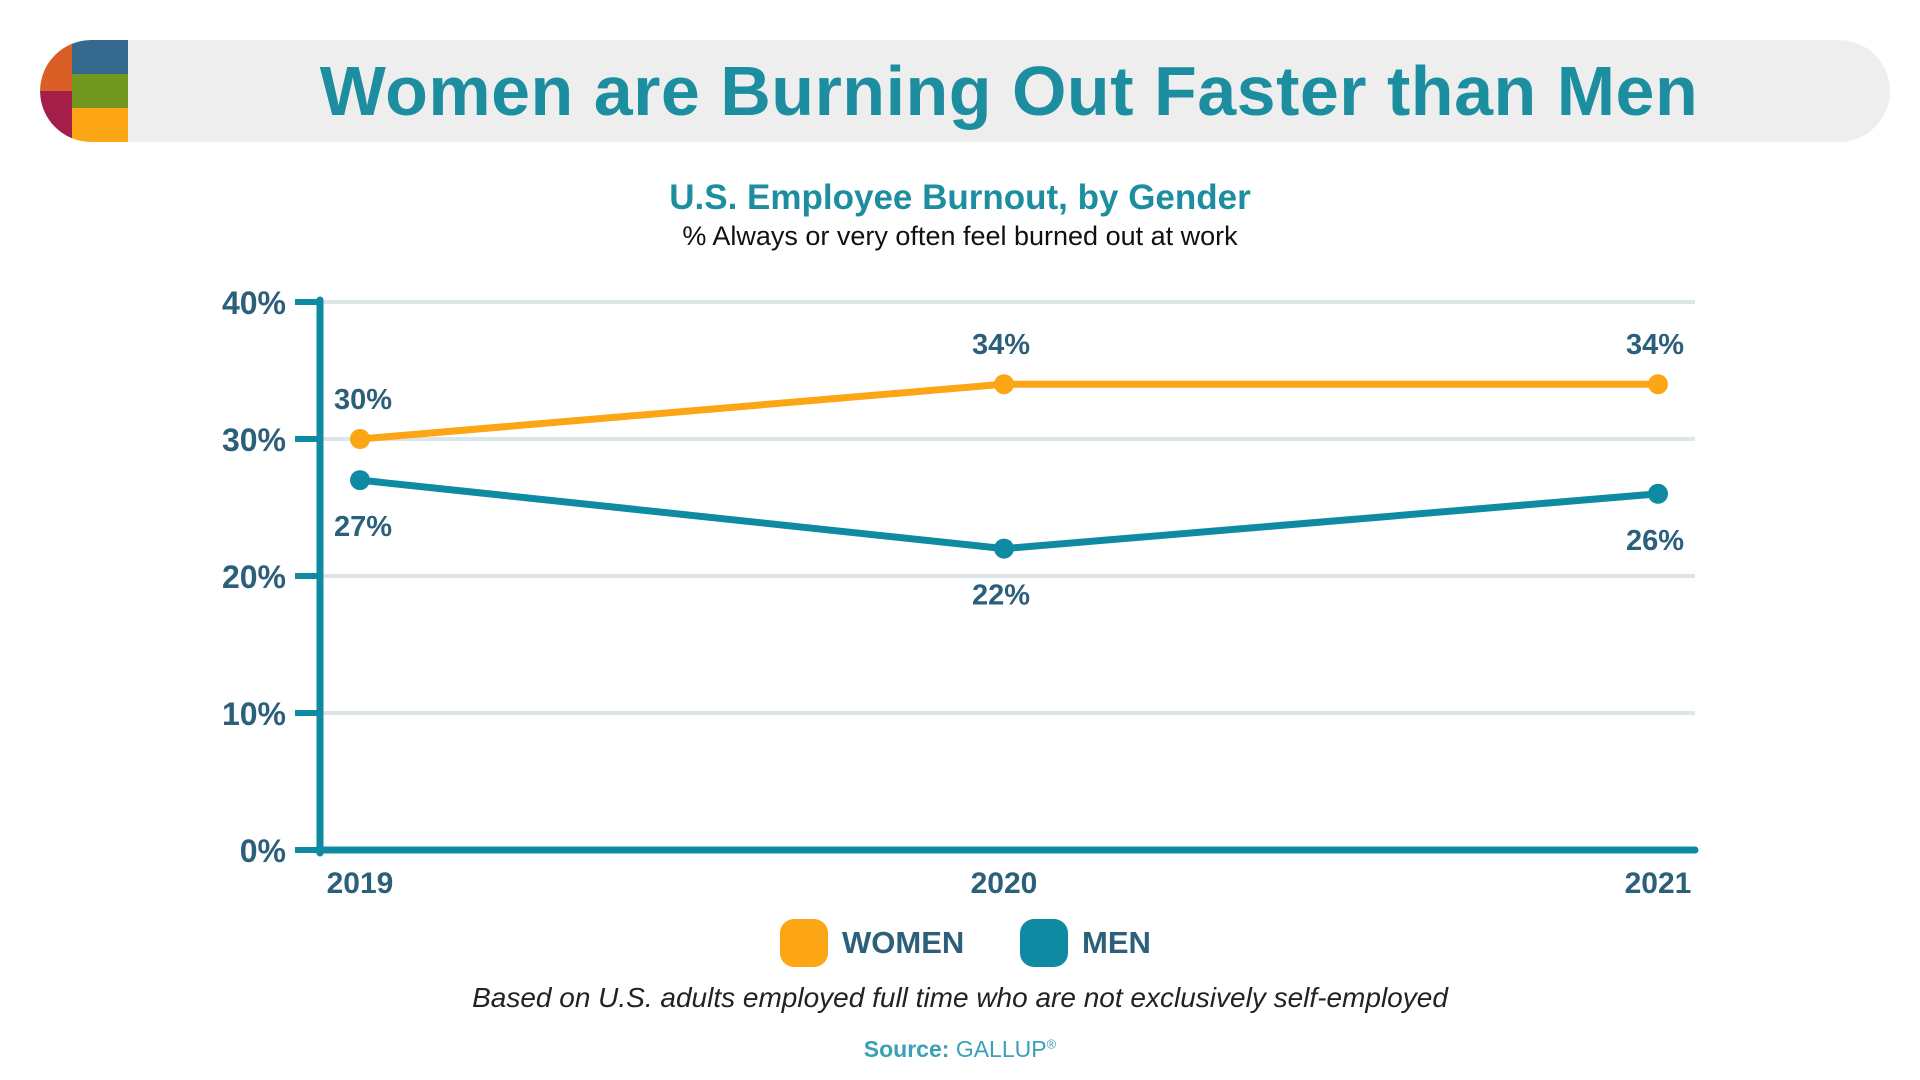  I want to click on logo-cell-yellow, so click(100, 125).